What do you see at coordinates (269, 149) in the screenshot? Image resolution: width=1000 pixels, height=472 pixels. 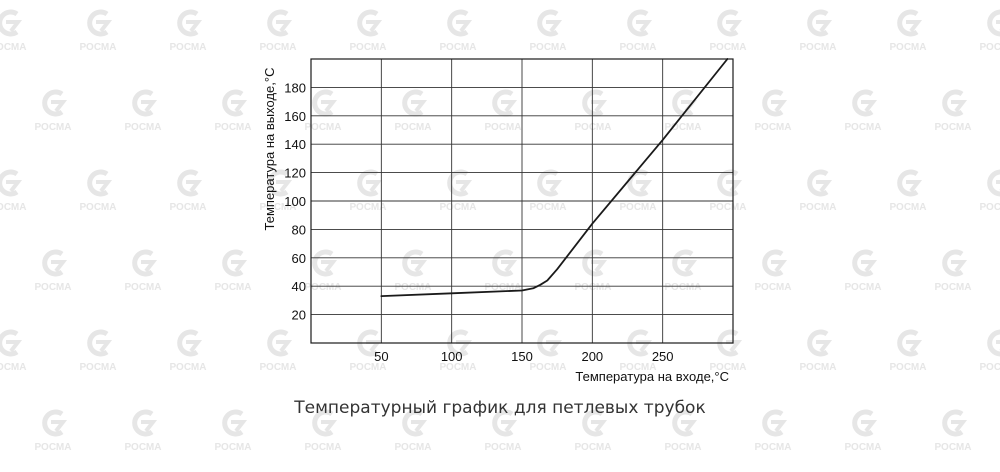 I see `y-axis-label: Температура на выходе,°C` at bounding box center [269, 149].